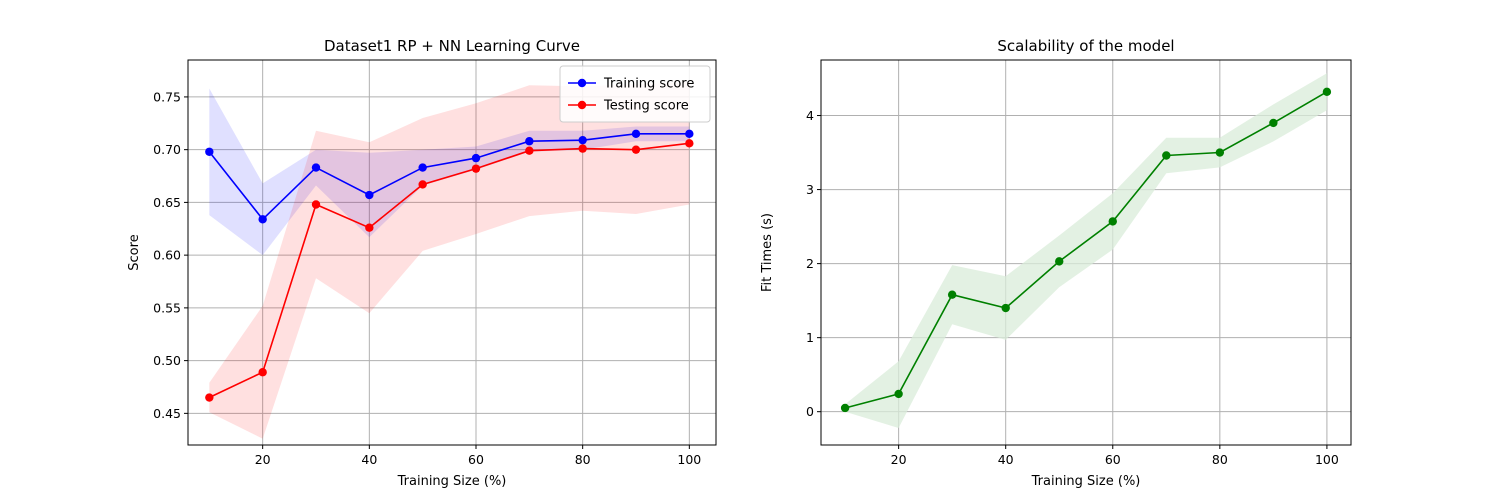 The height and width of the screenshot is (500, 1500). I want to click on legend-box, so click(635, 94).